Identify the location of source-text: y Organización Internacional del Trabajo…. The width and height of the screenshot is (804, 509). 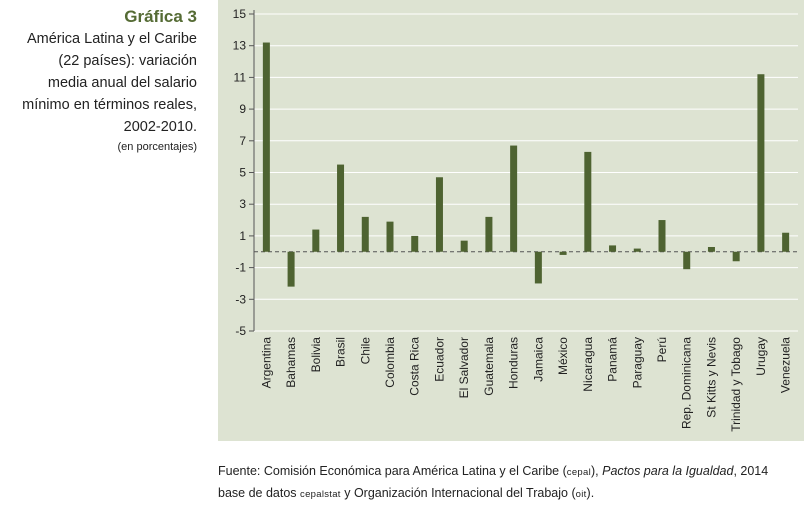
(458, 493).